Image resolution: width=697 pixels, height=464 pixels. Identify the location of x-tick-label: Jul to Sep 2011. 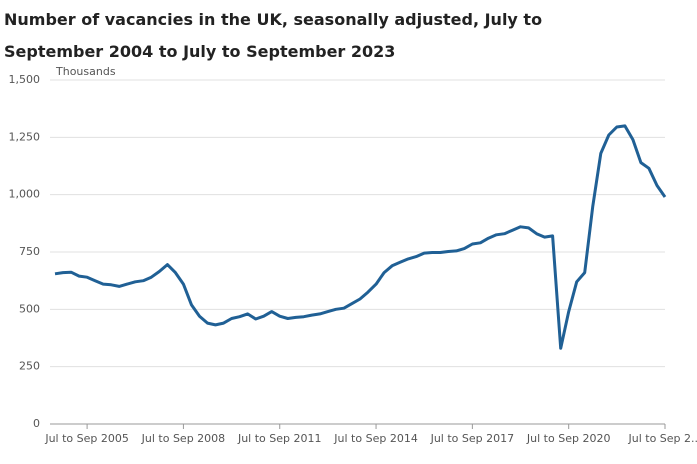
(279, 438).